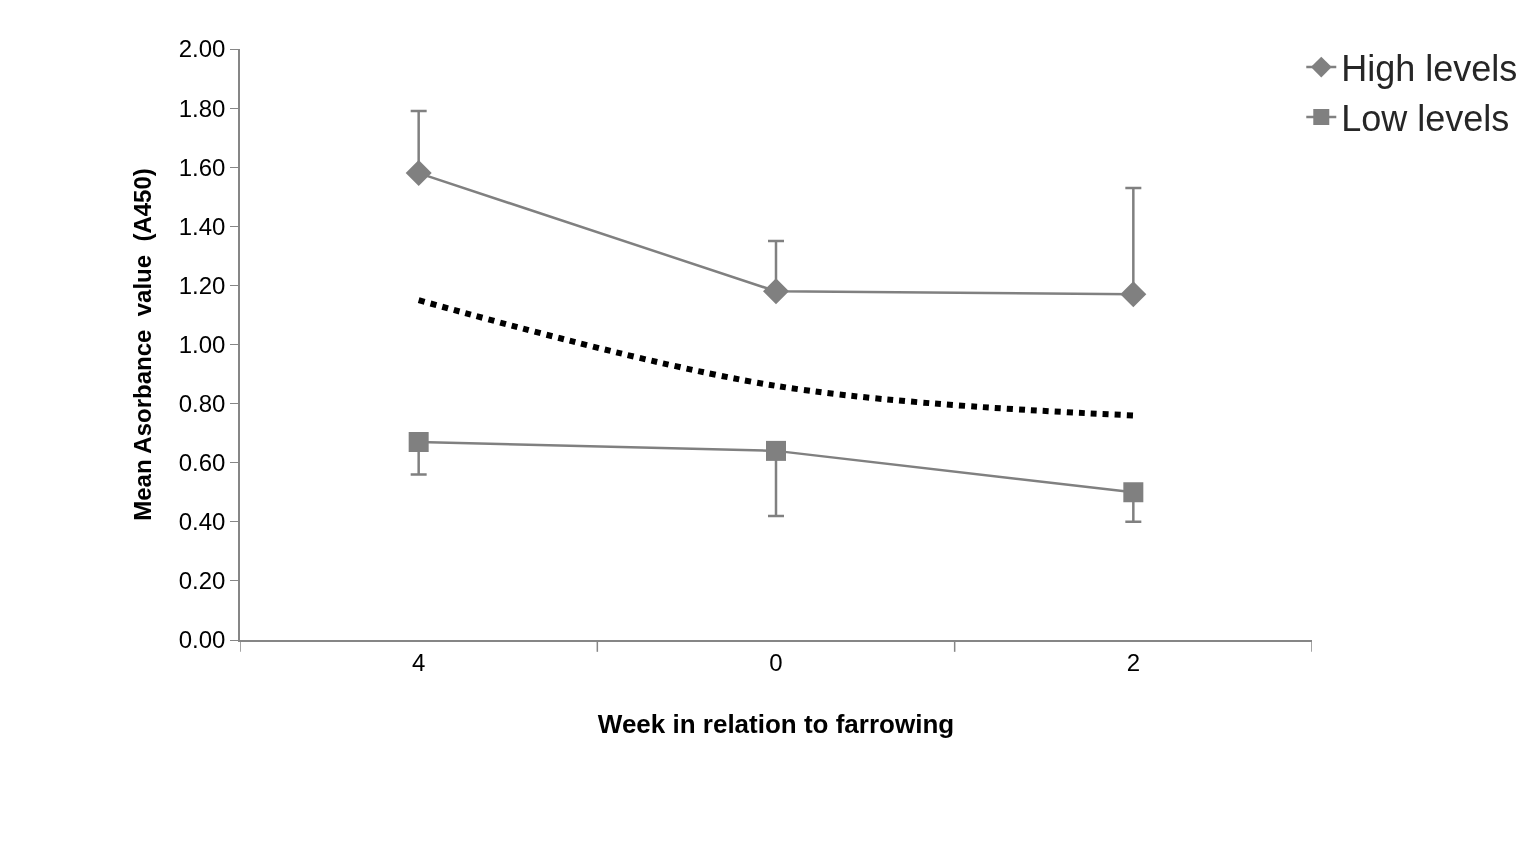  What do you see at coordinates (202, 640) in the screenshot?
I see `y-tick-label: 0.00` at bounding box center [202, 640].